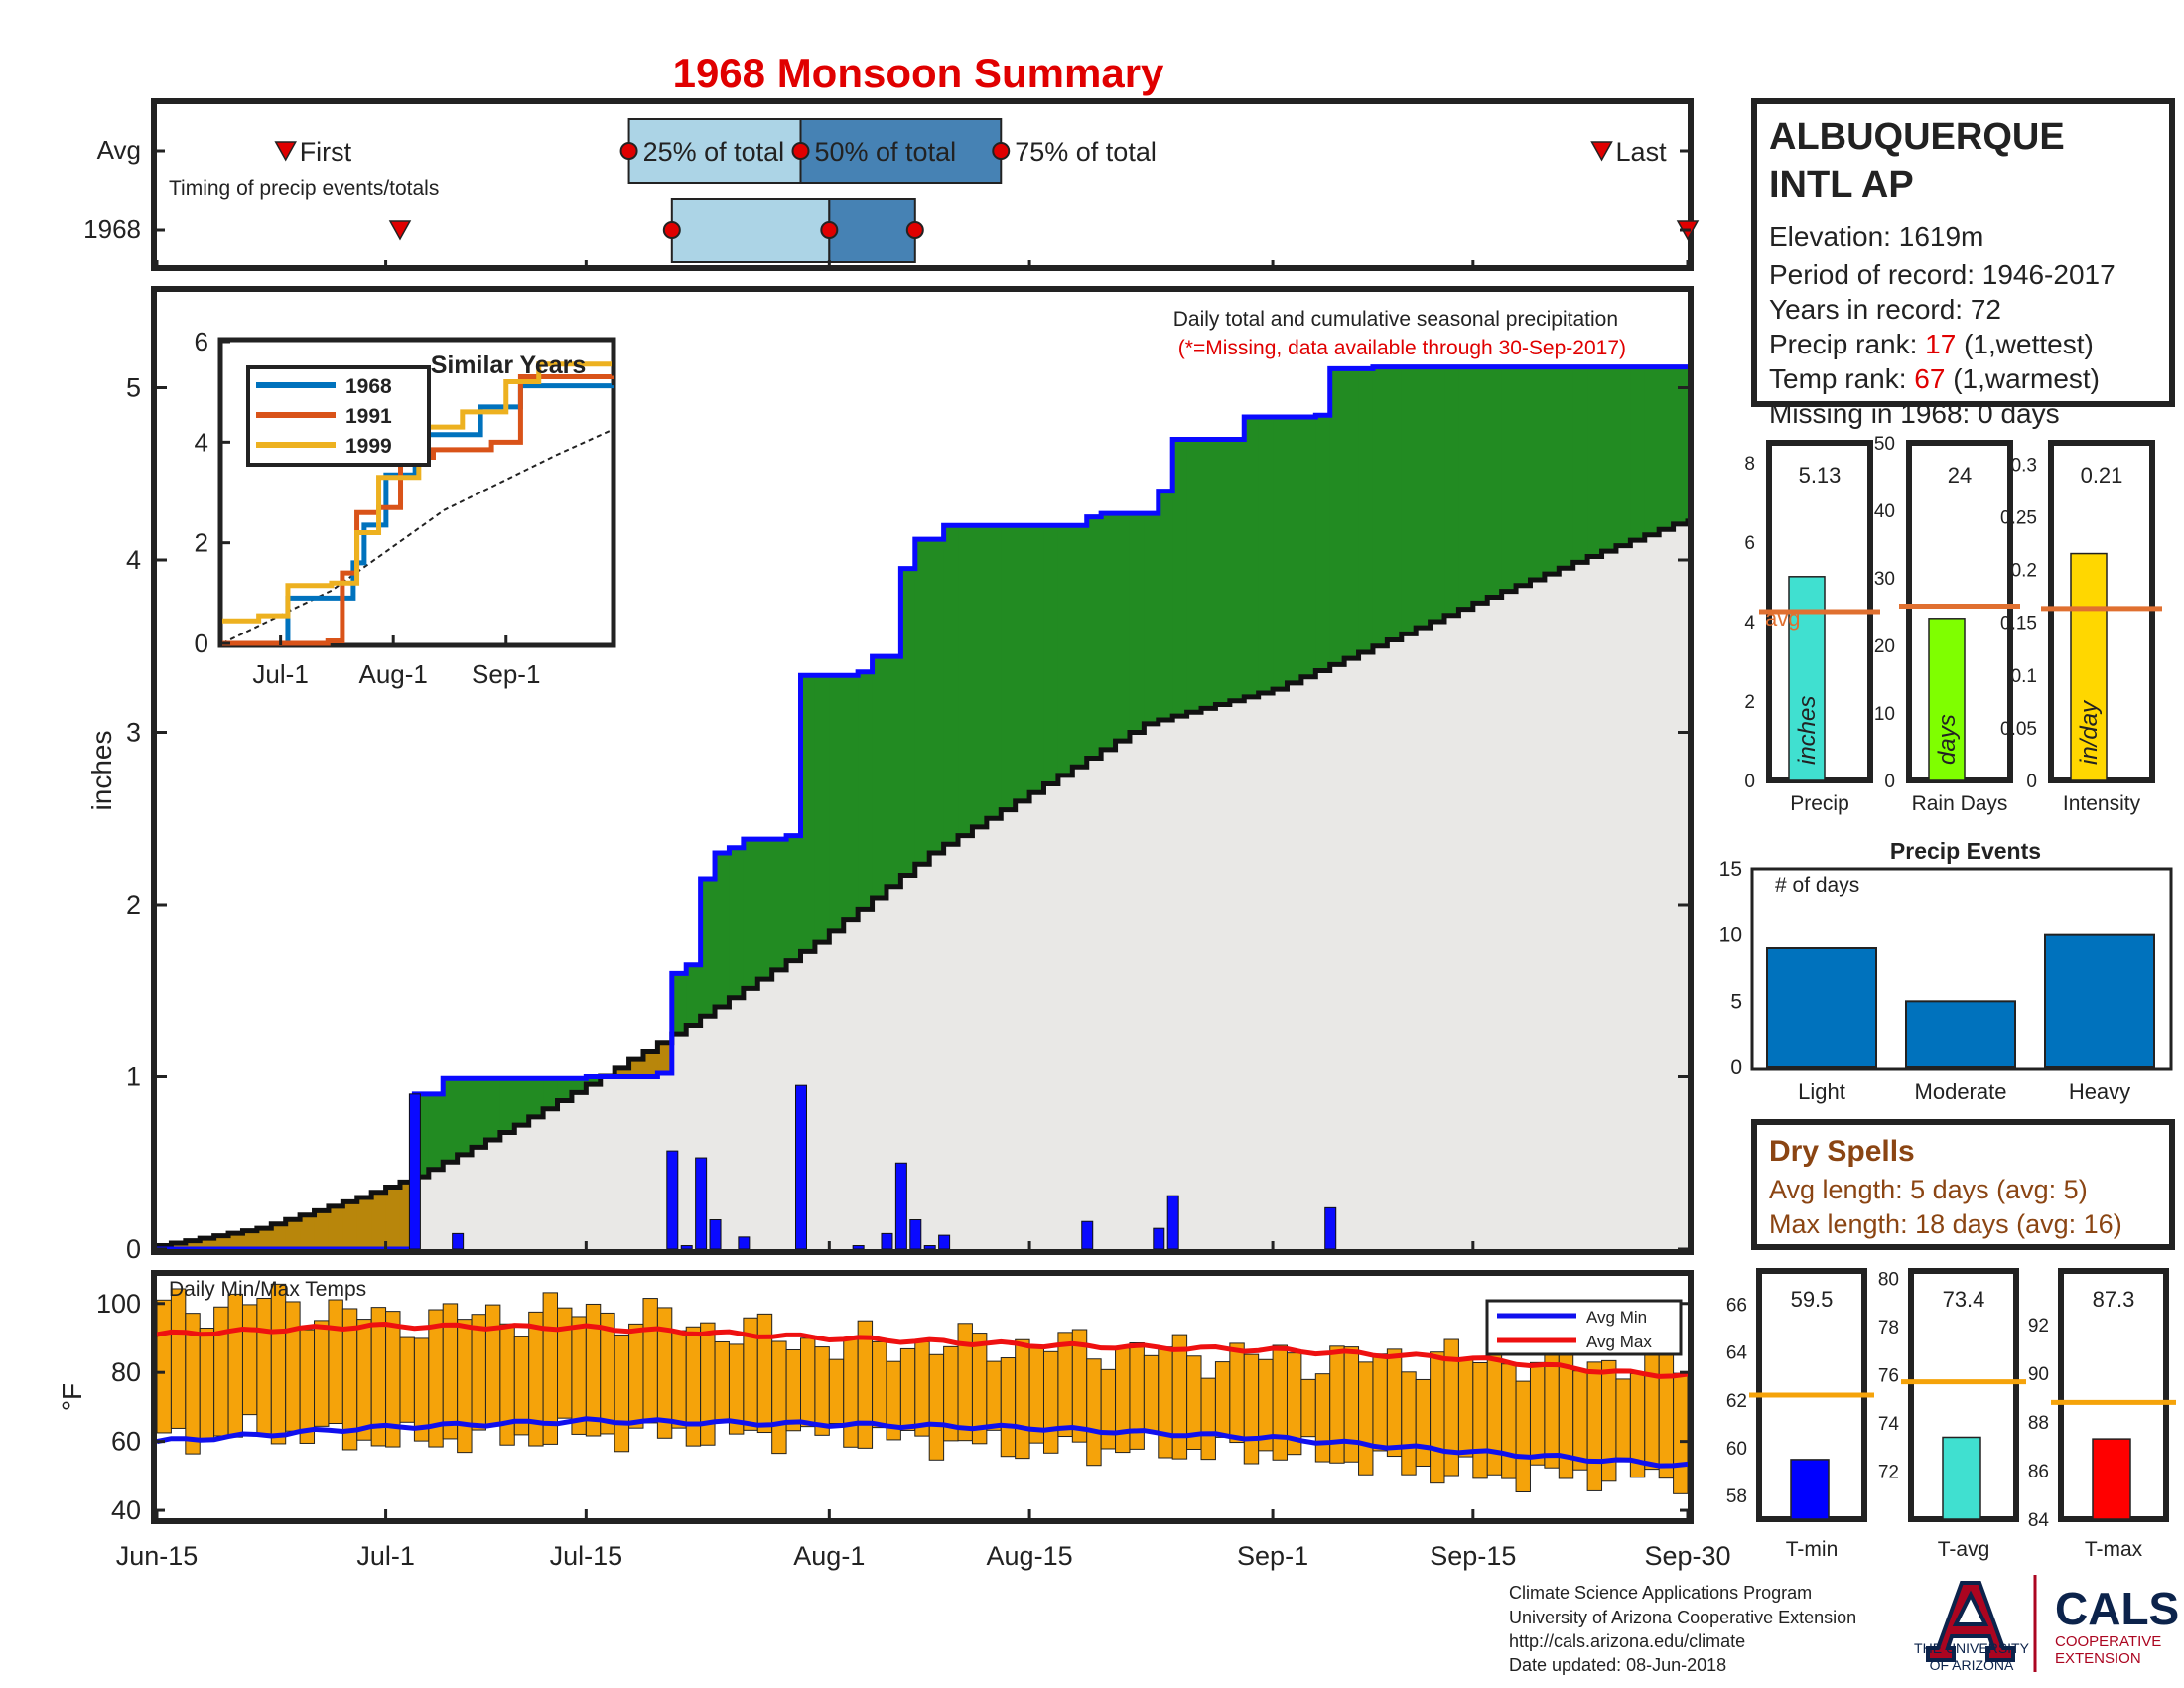 Image resolution: width=2184 pixels, height=1688 pixels. I want to click on summary-xlabel: Rain Days, so click(1960, 803).